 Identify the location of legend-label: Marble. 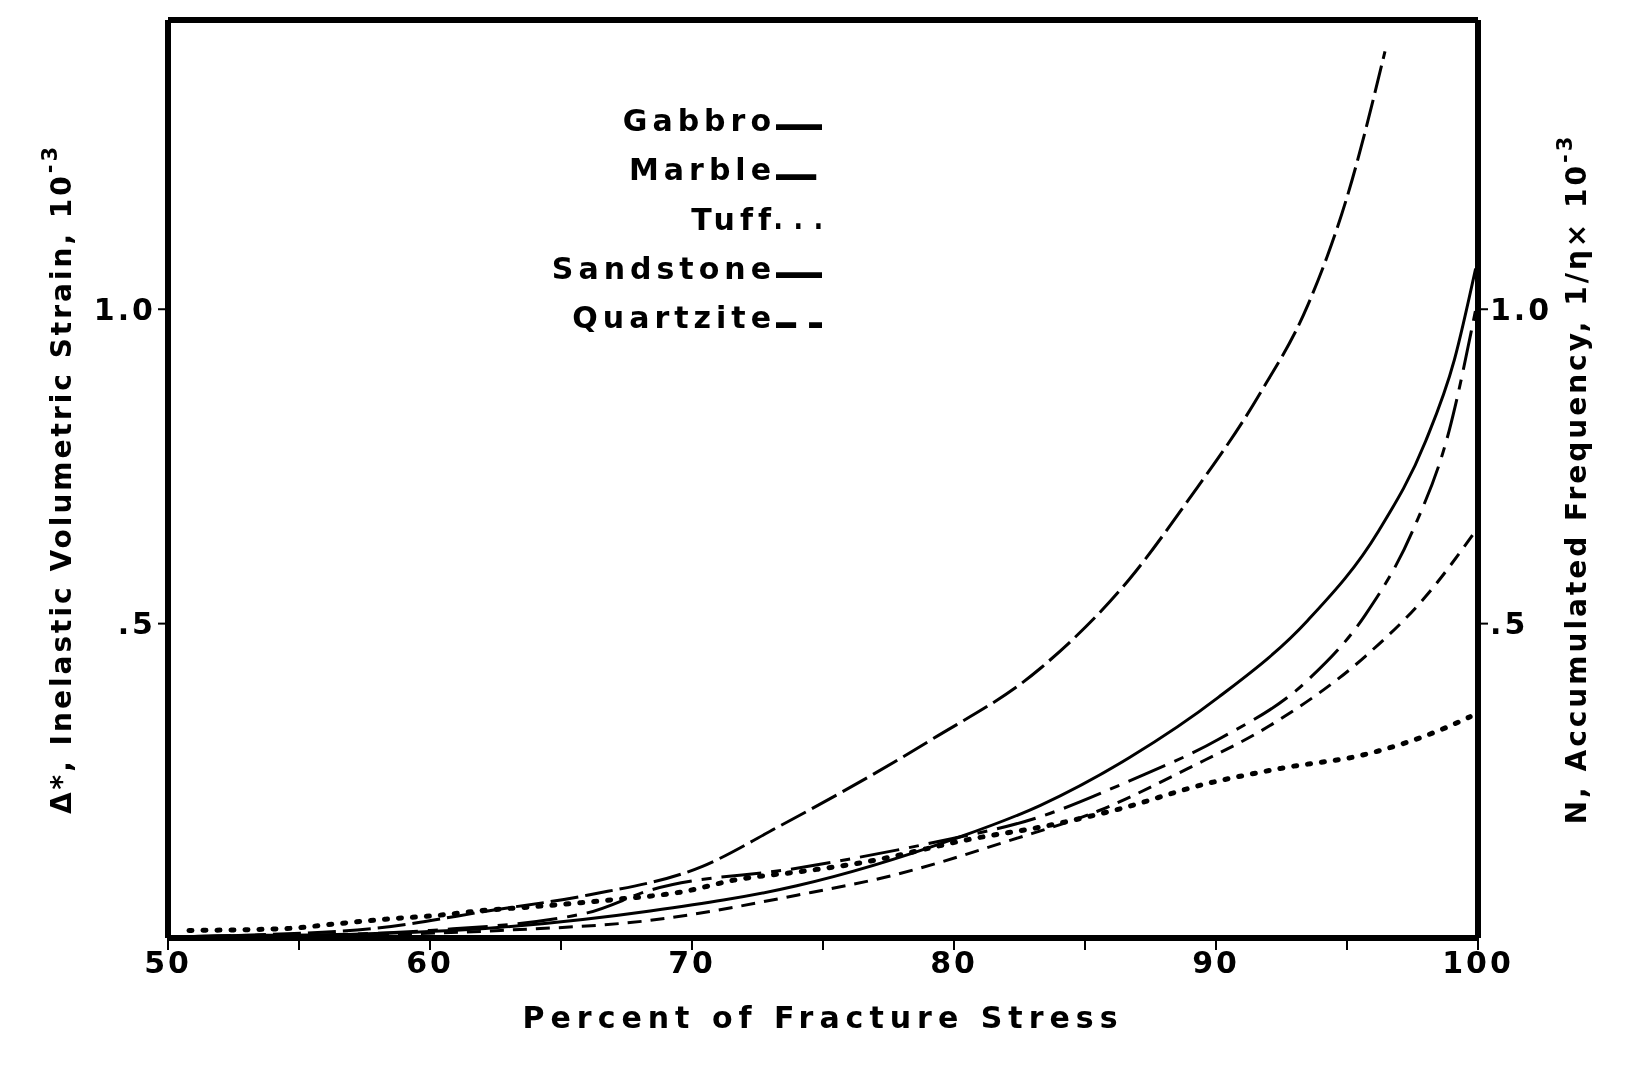
(702, 170).